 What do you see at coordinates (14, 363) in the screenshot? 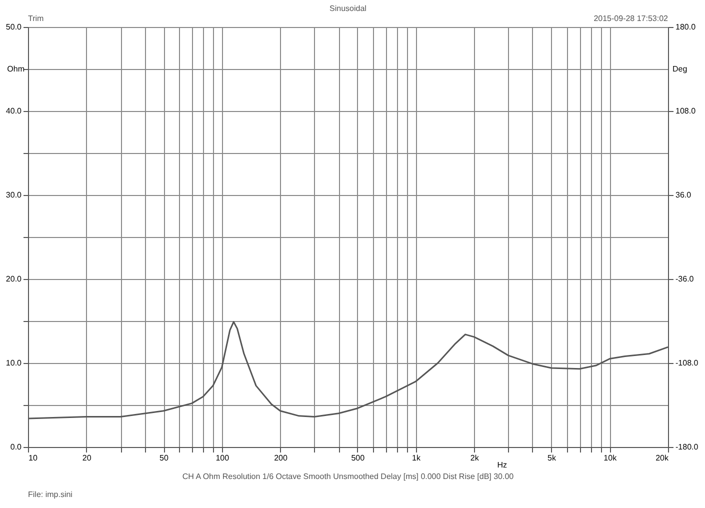
I see `y-tick-label: 10.0` at bounding box center [14, 363].